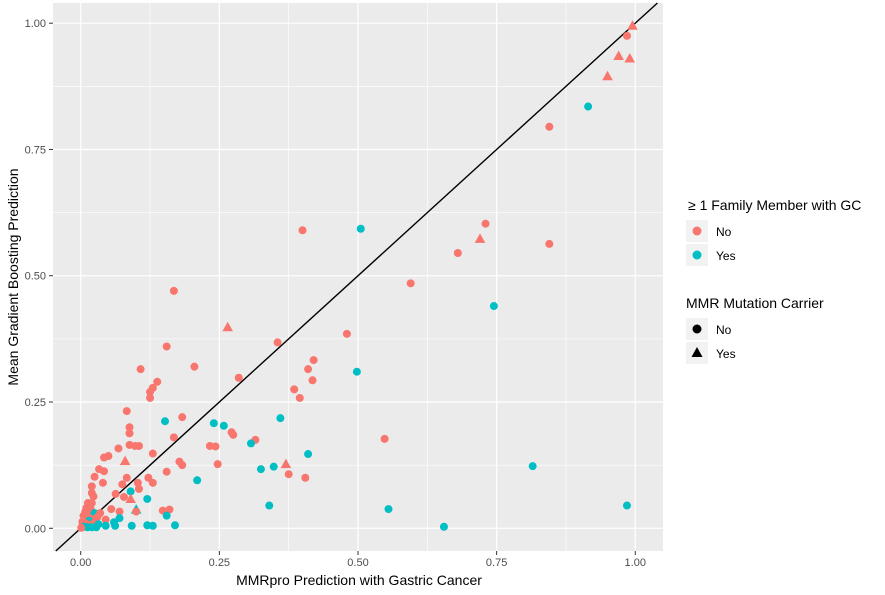 This screenshot has width=885, height=595. I want to click on y-tick-label: 1.00, so click(35, 24).